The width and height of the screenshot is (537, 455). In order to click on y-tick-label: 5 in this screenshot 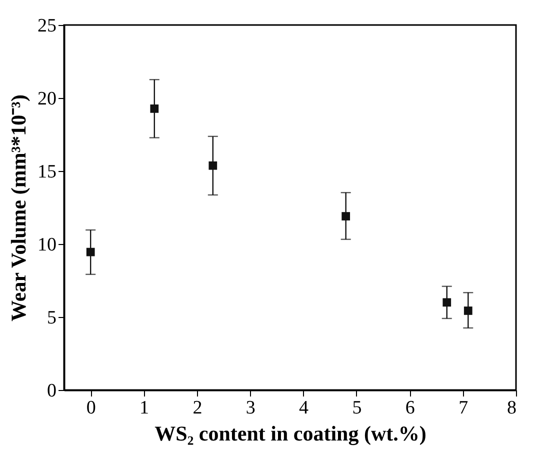, I will do `click(51, 318)`.